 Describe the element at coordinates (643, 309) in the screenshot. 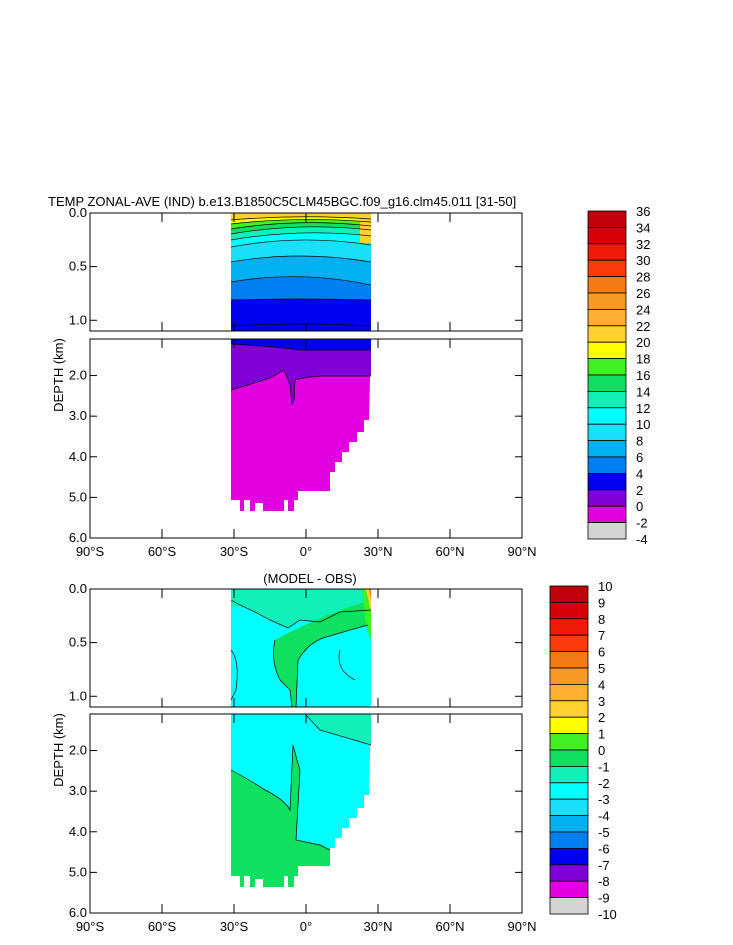

I see `colorbar-label: 24` at that location.